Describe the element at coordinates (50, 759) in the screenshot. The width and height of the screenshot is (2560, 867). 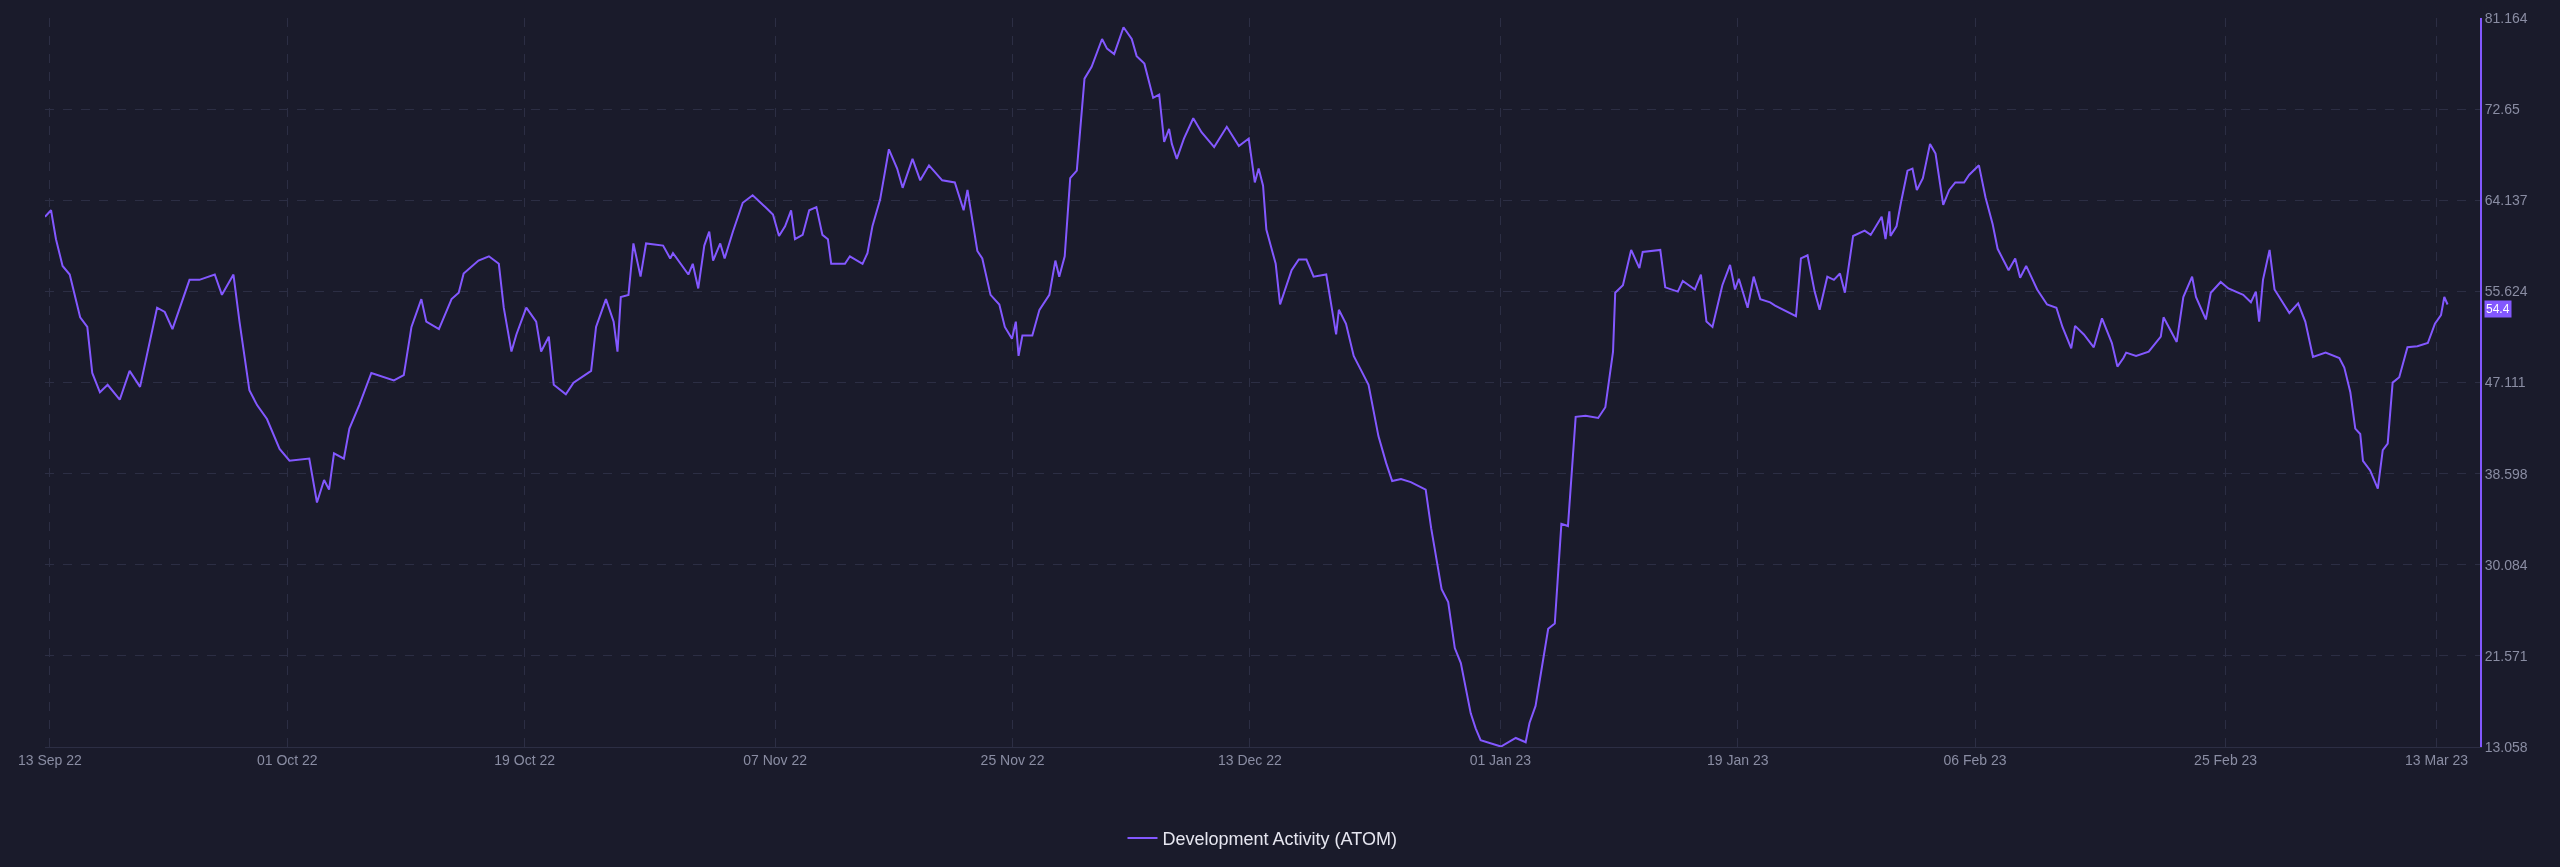
I see `x-tick-label: 13 Sep 22` at that location.